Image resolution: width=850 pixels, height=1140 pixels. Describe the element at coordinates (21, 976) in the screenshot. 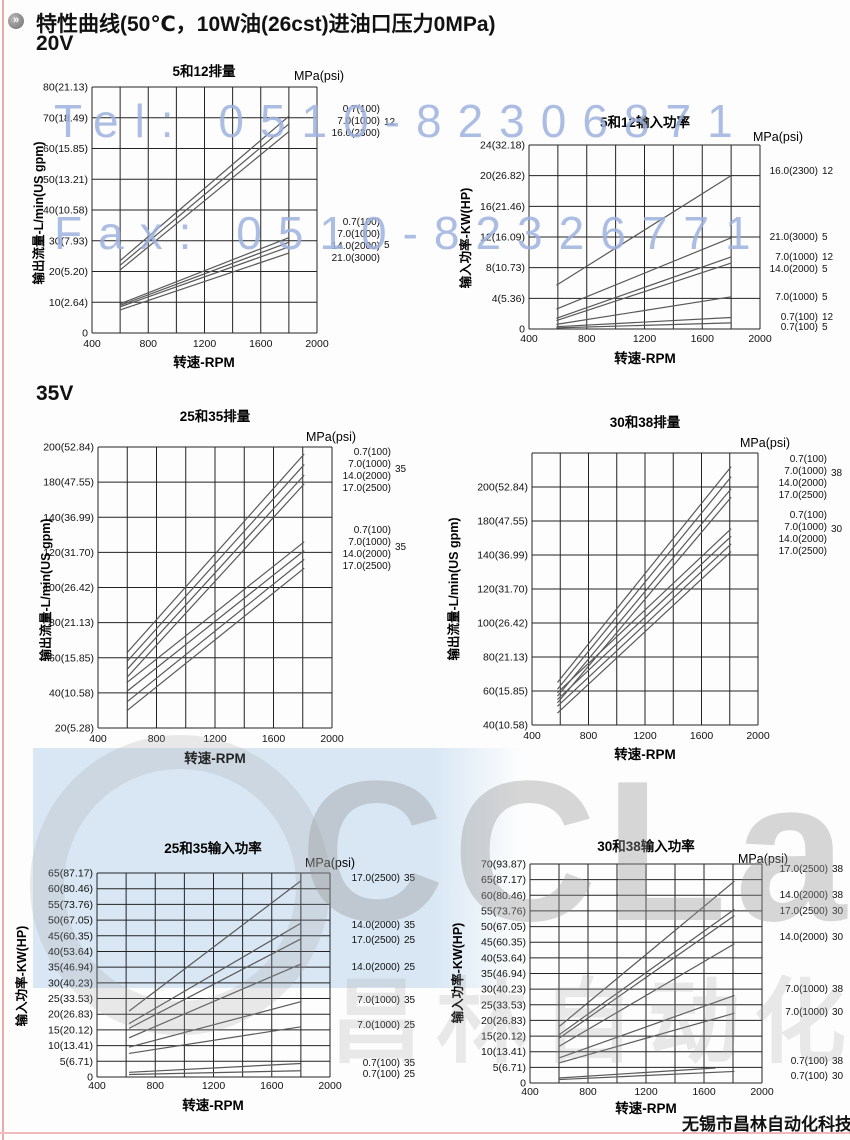

I see `y-axis-title: 输入功率-KW(HP)` at that location.